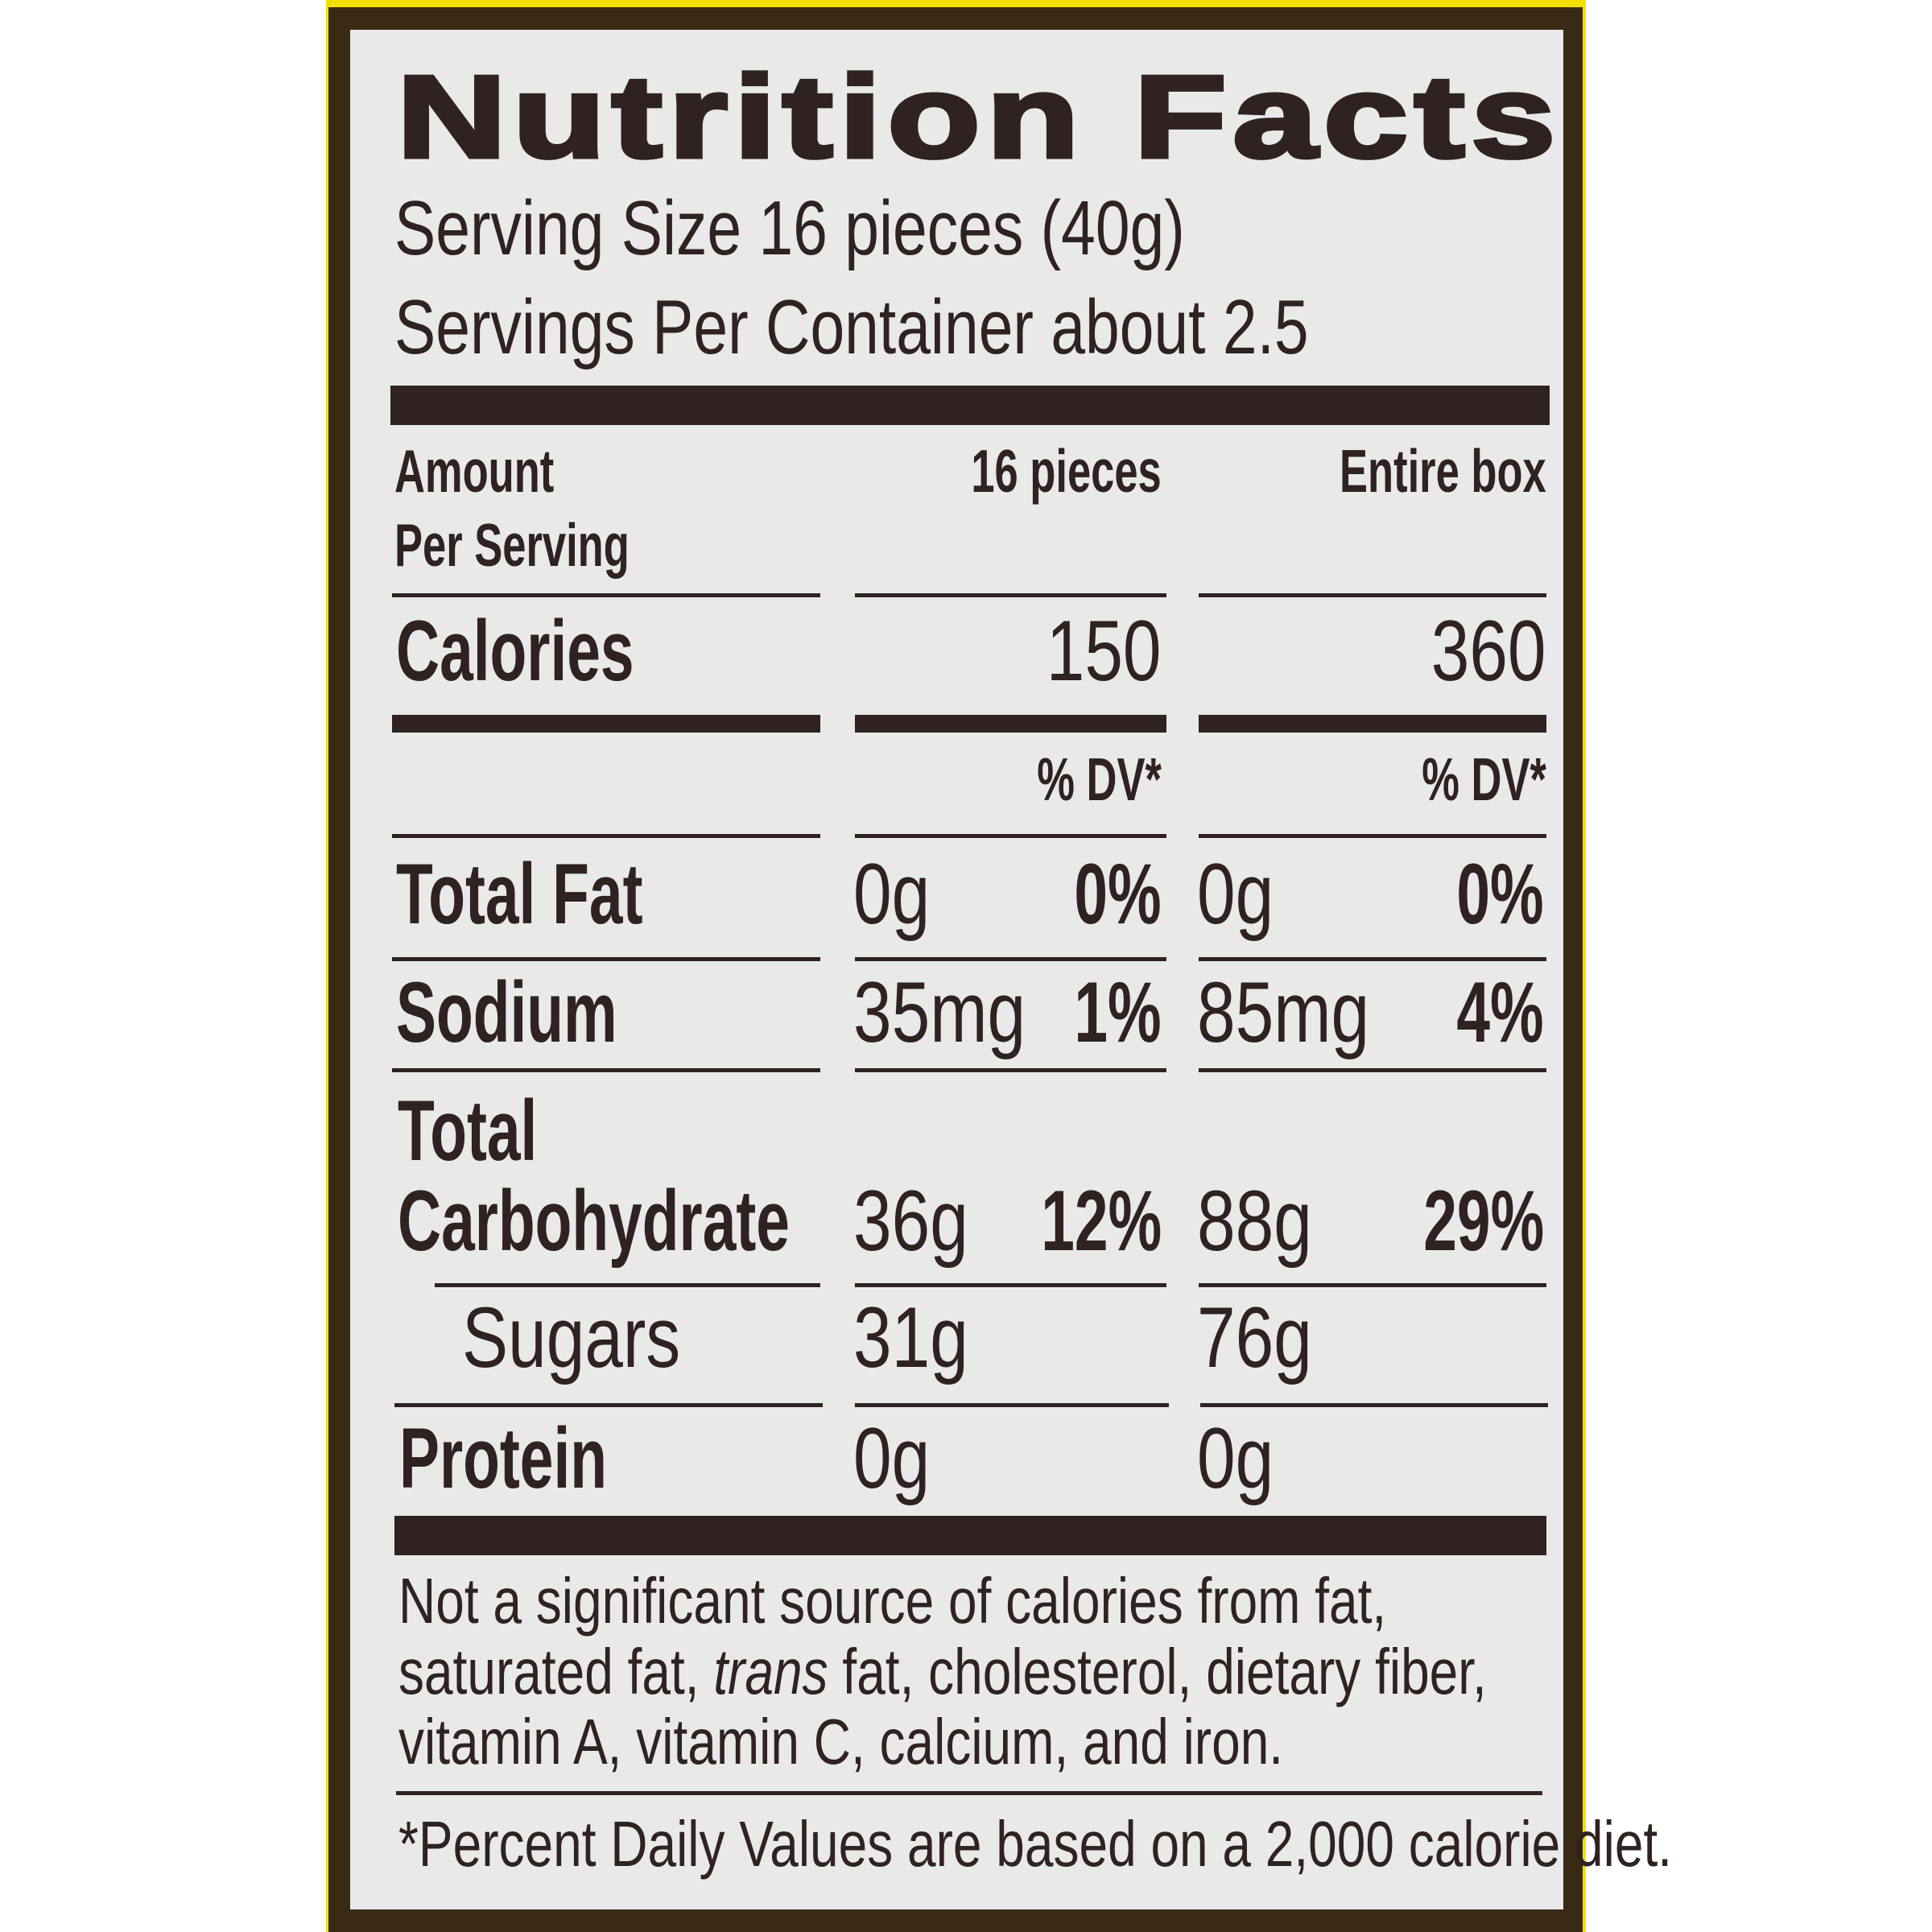  I want to click on sodium-amount-entire-box: 85mg, so click(1283, 1012).